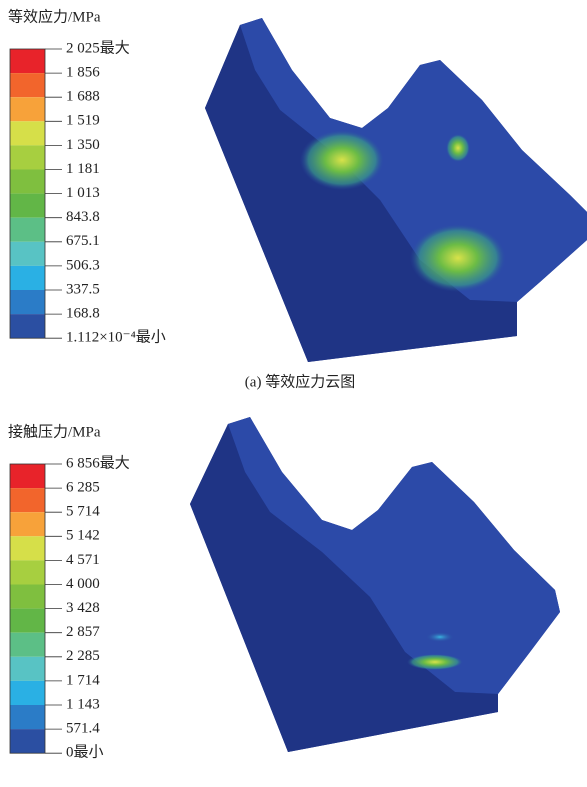 This screenshot has width=587, height=787. Describe the element at coordinates (83, 704) in the screenshot. I see `legend-label: 1 143` at that location.